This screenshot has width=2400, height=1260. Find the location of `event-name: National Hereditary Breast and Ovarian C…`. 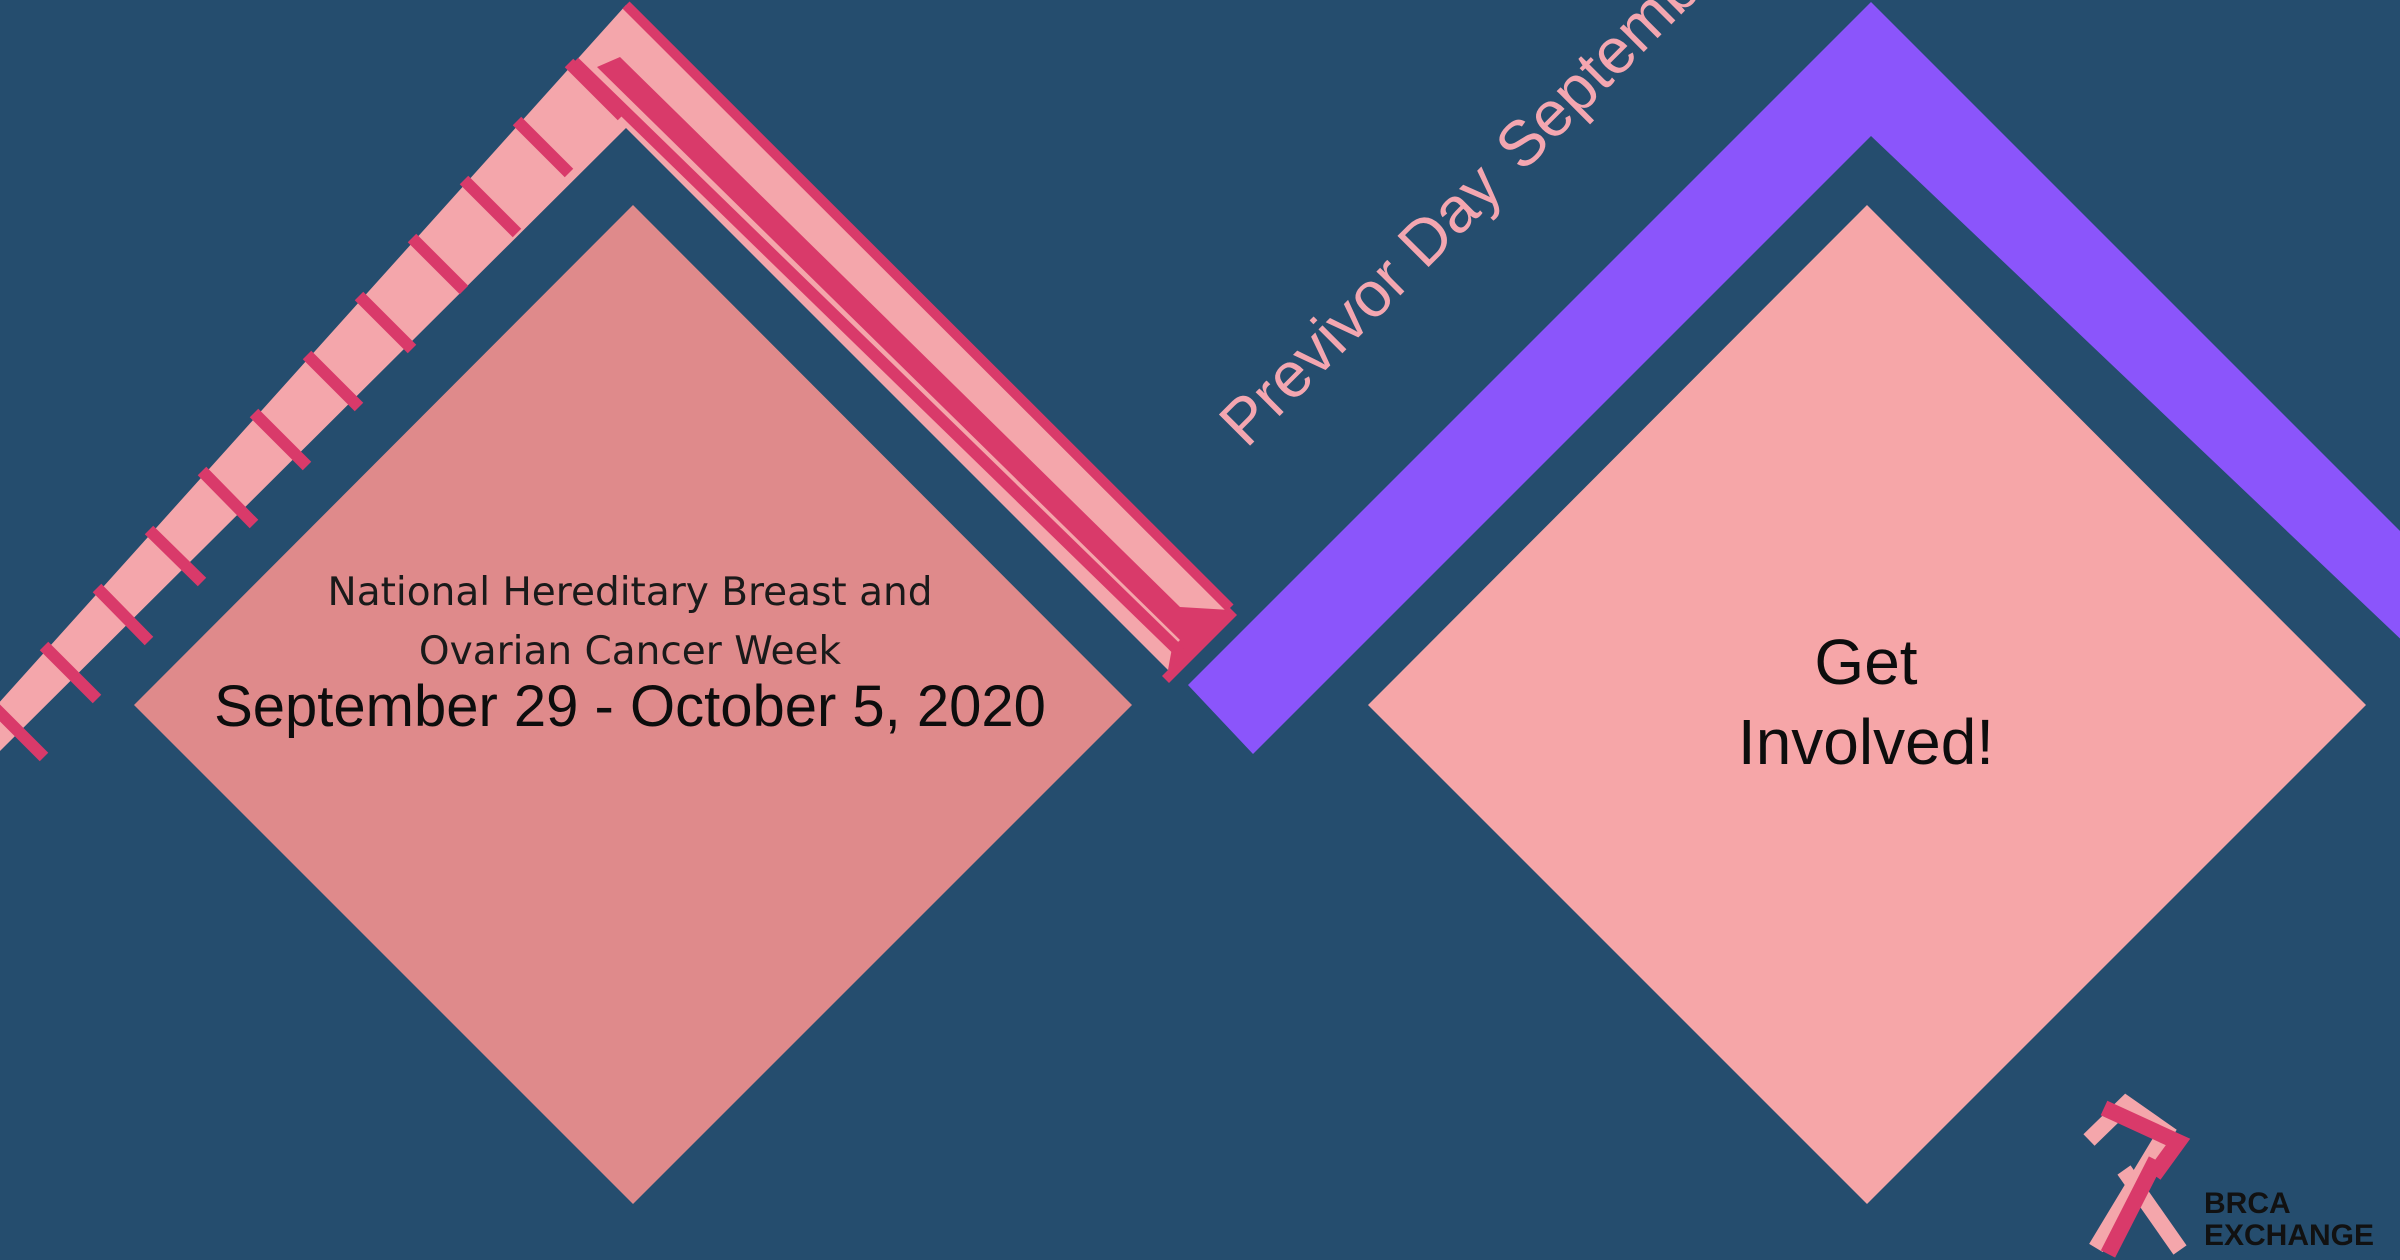

event-name: National Hereditary Breast and Ovarian C… is located at coordinates (630, 622).